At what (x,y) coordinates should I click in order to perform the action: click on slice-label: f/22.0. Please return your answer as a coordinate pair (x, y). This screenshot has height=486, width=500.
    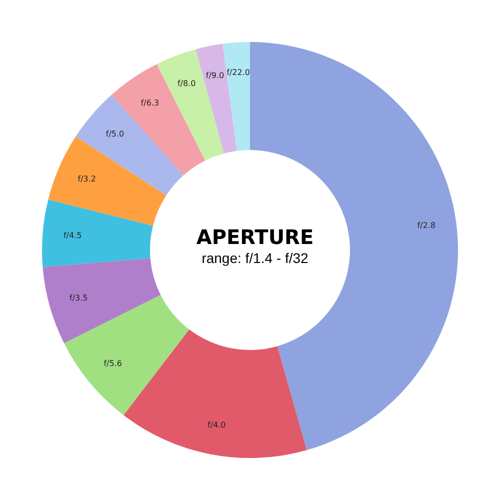
    Looking at the image, I should click on (238, 72).